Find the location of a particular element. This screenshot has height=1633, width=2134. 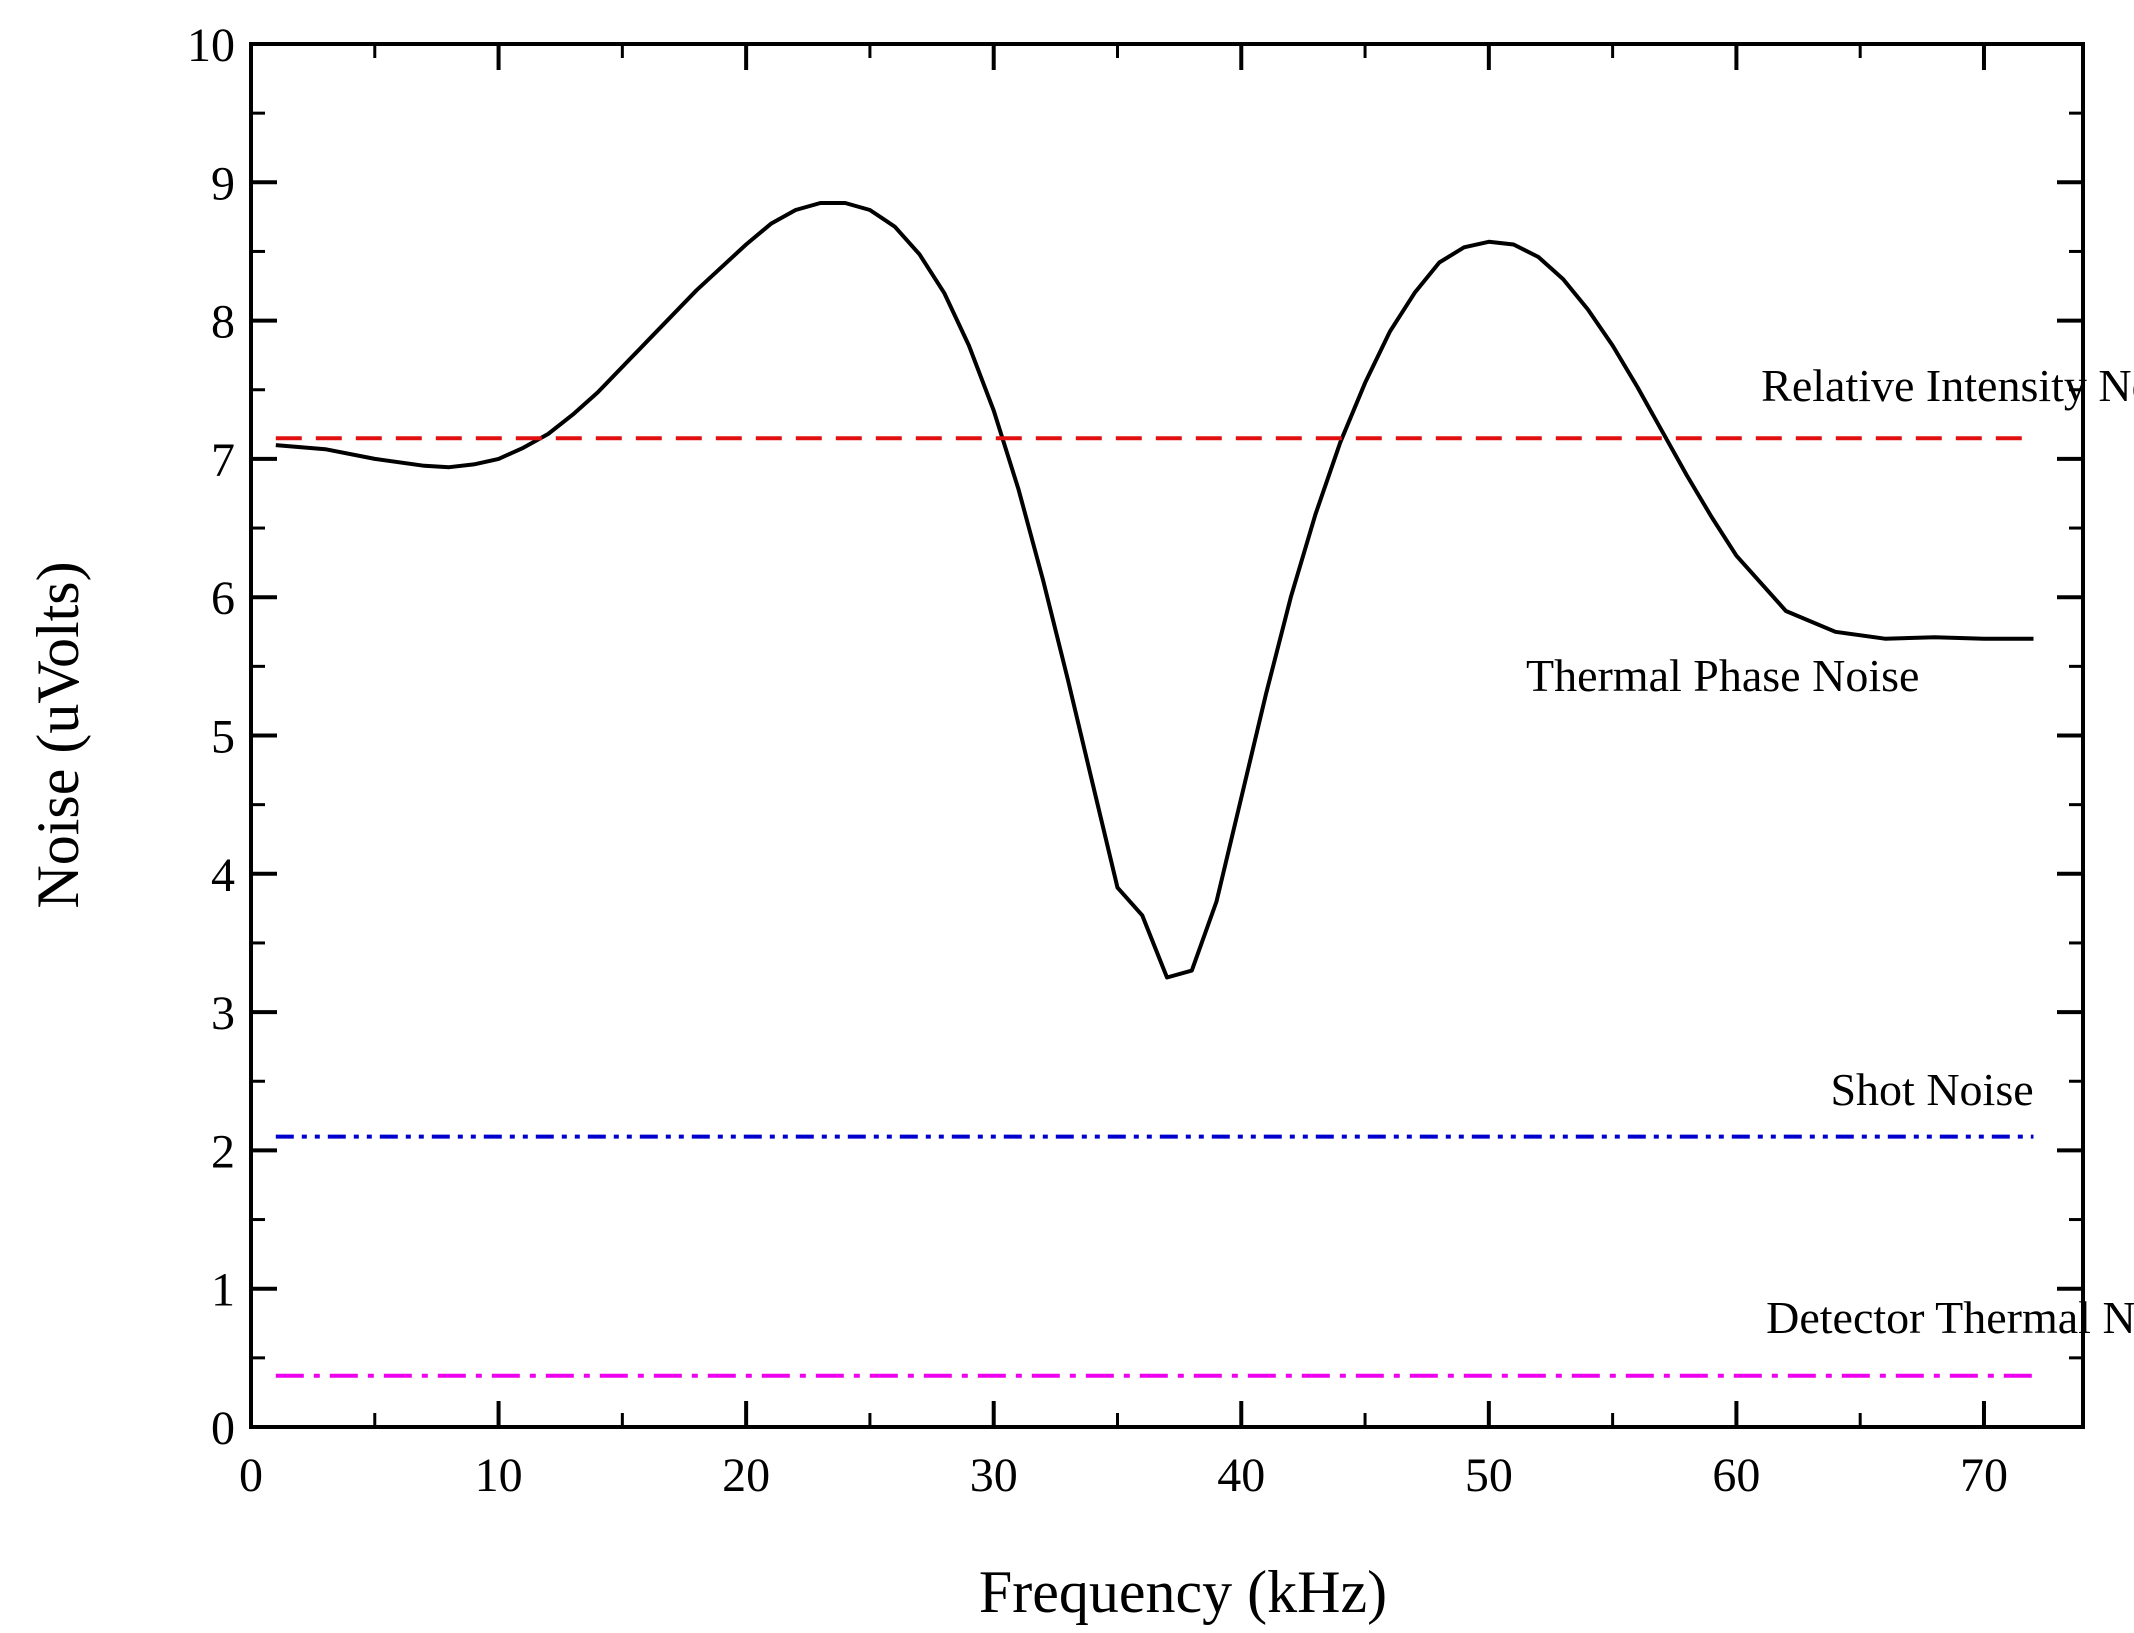

y-tick-label: 0 is located at coordinates (223, 1428).